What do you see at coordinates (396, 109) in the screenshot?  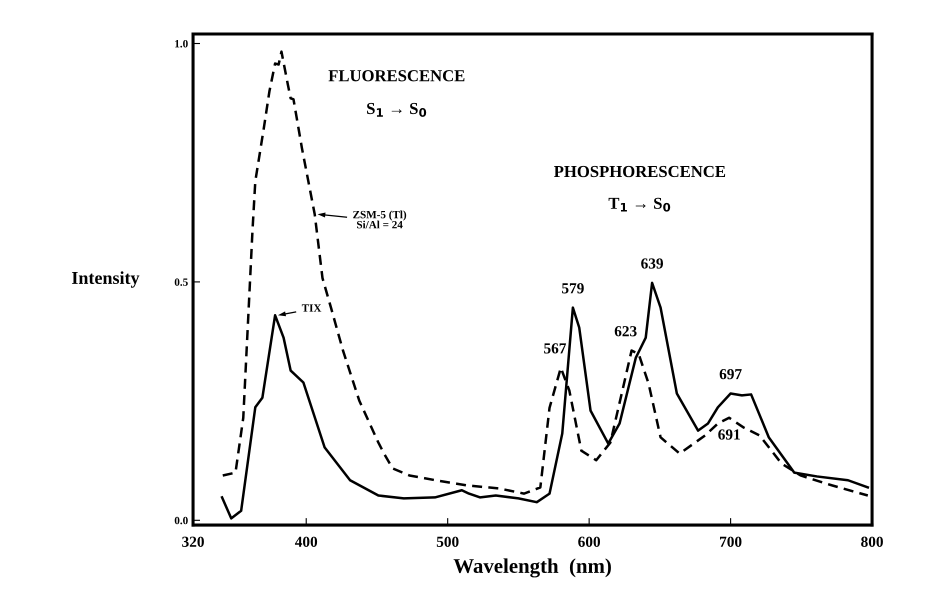 I see `annotation: S$_{1}$ → S$_{0}$` at bounding box center [396, 109].